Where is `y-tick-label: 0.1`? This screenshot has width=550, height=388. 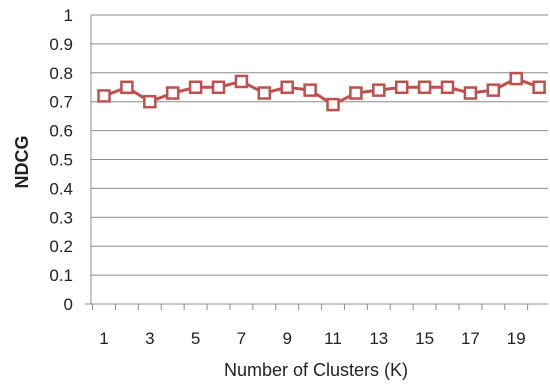 y-tick-label: 0.1 is located at coordinates (61, 275).